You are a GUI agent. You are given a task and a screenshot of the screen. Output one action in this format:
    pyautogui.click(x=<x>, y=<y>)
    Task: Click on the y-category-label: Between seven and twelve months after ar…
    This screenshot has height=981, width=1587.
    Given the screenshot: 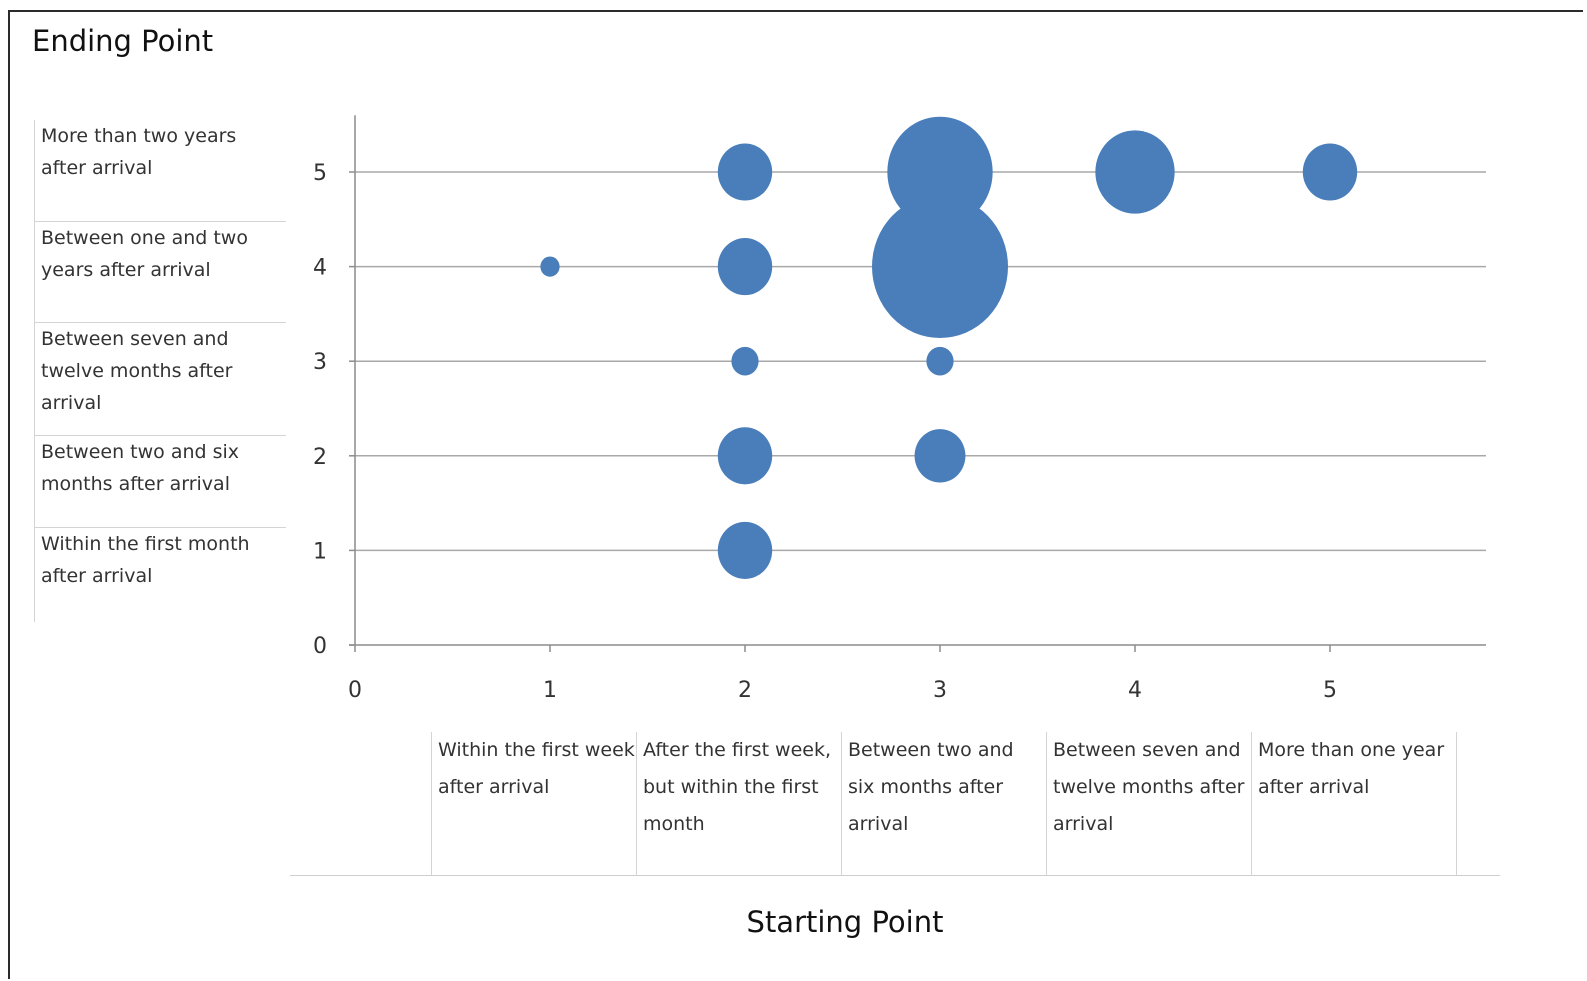 What is the action you would take?
    pyautogui.click(x=160, y=379)
    